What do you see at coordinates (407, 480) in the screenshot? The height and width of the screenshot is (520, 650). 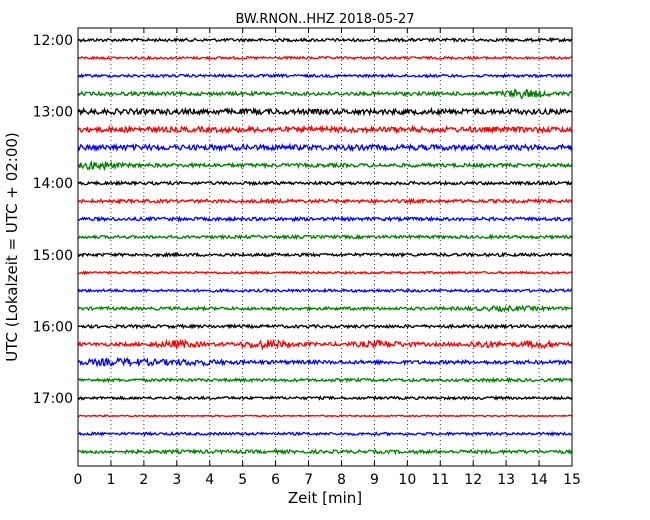 I see `x-tick-label-10: 10` at bounding box center [407, 480].